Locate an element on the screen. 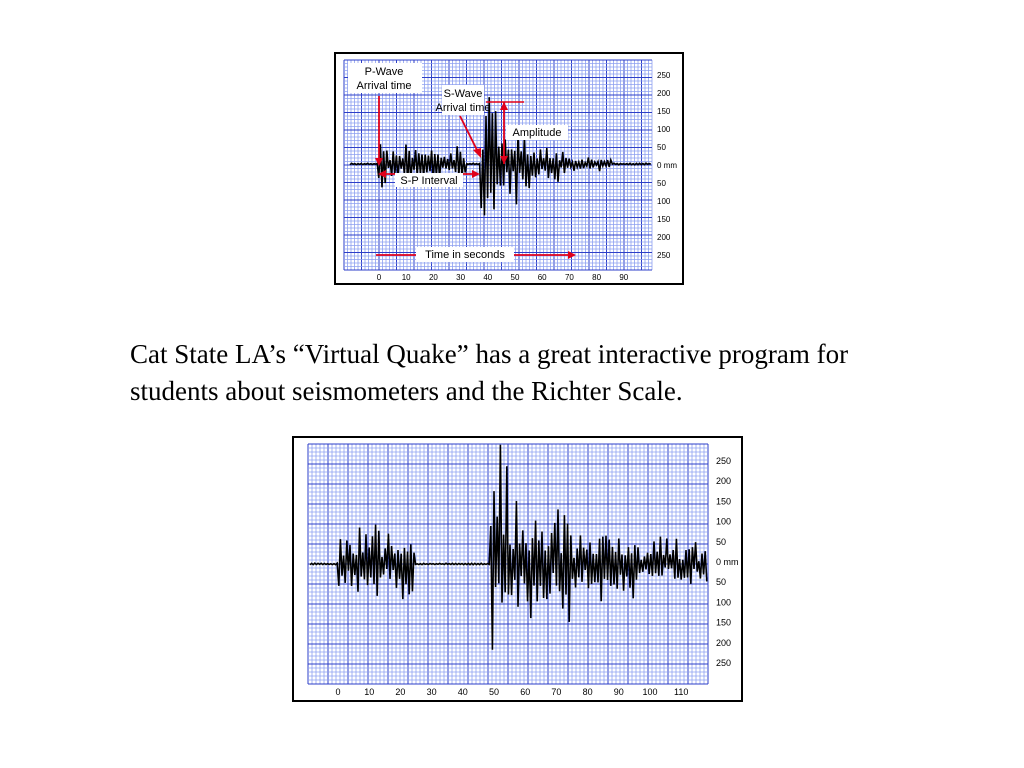 Image resolution: width=1024 pixels, height=768 pixels. amplitude-arrowhead-up is located at coordinates (504, 106).